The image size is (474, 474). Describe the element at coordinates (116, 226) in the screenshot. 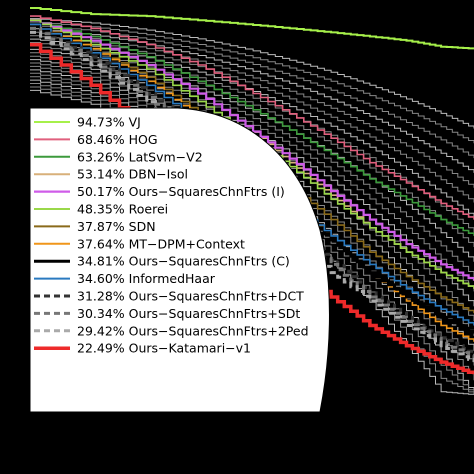

I see `legend-label-7: 37.87% SDN` at that location.